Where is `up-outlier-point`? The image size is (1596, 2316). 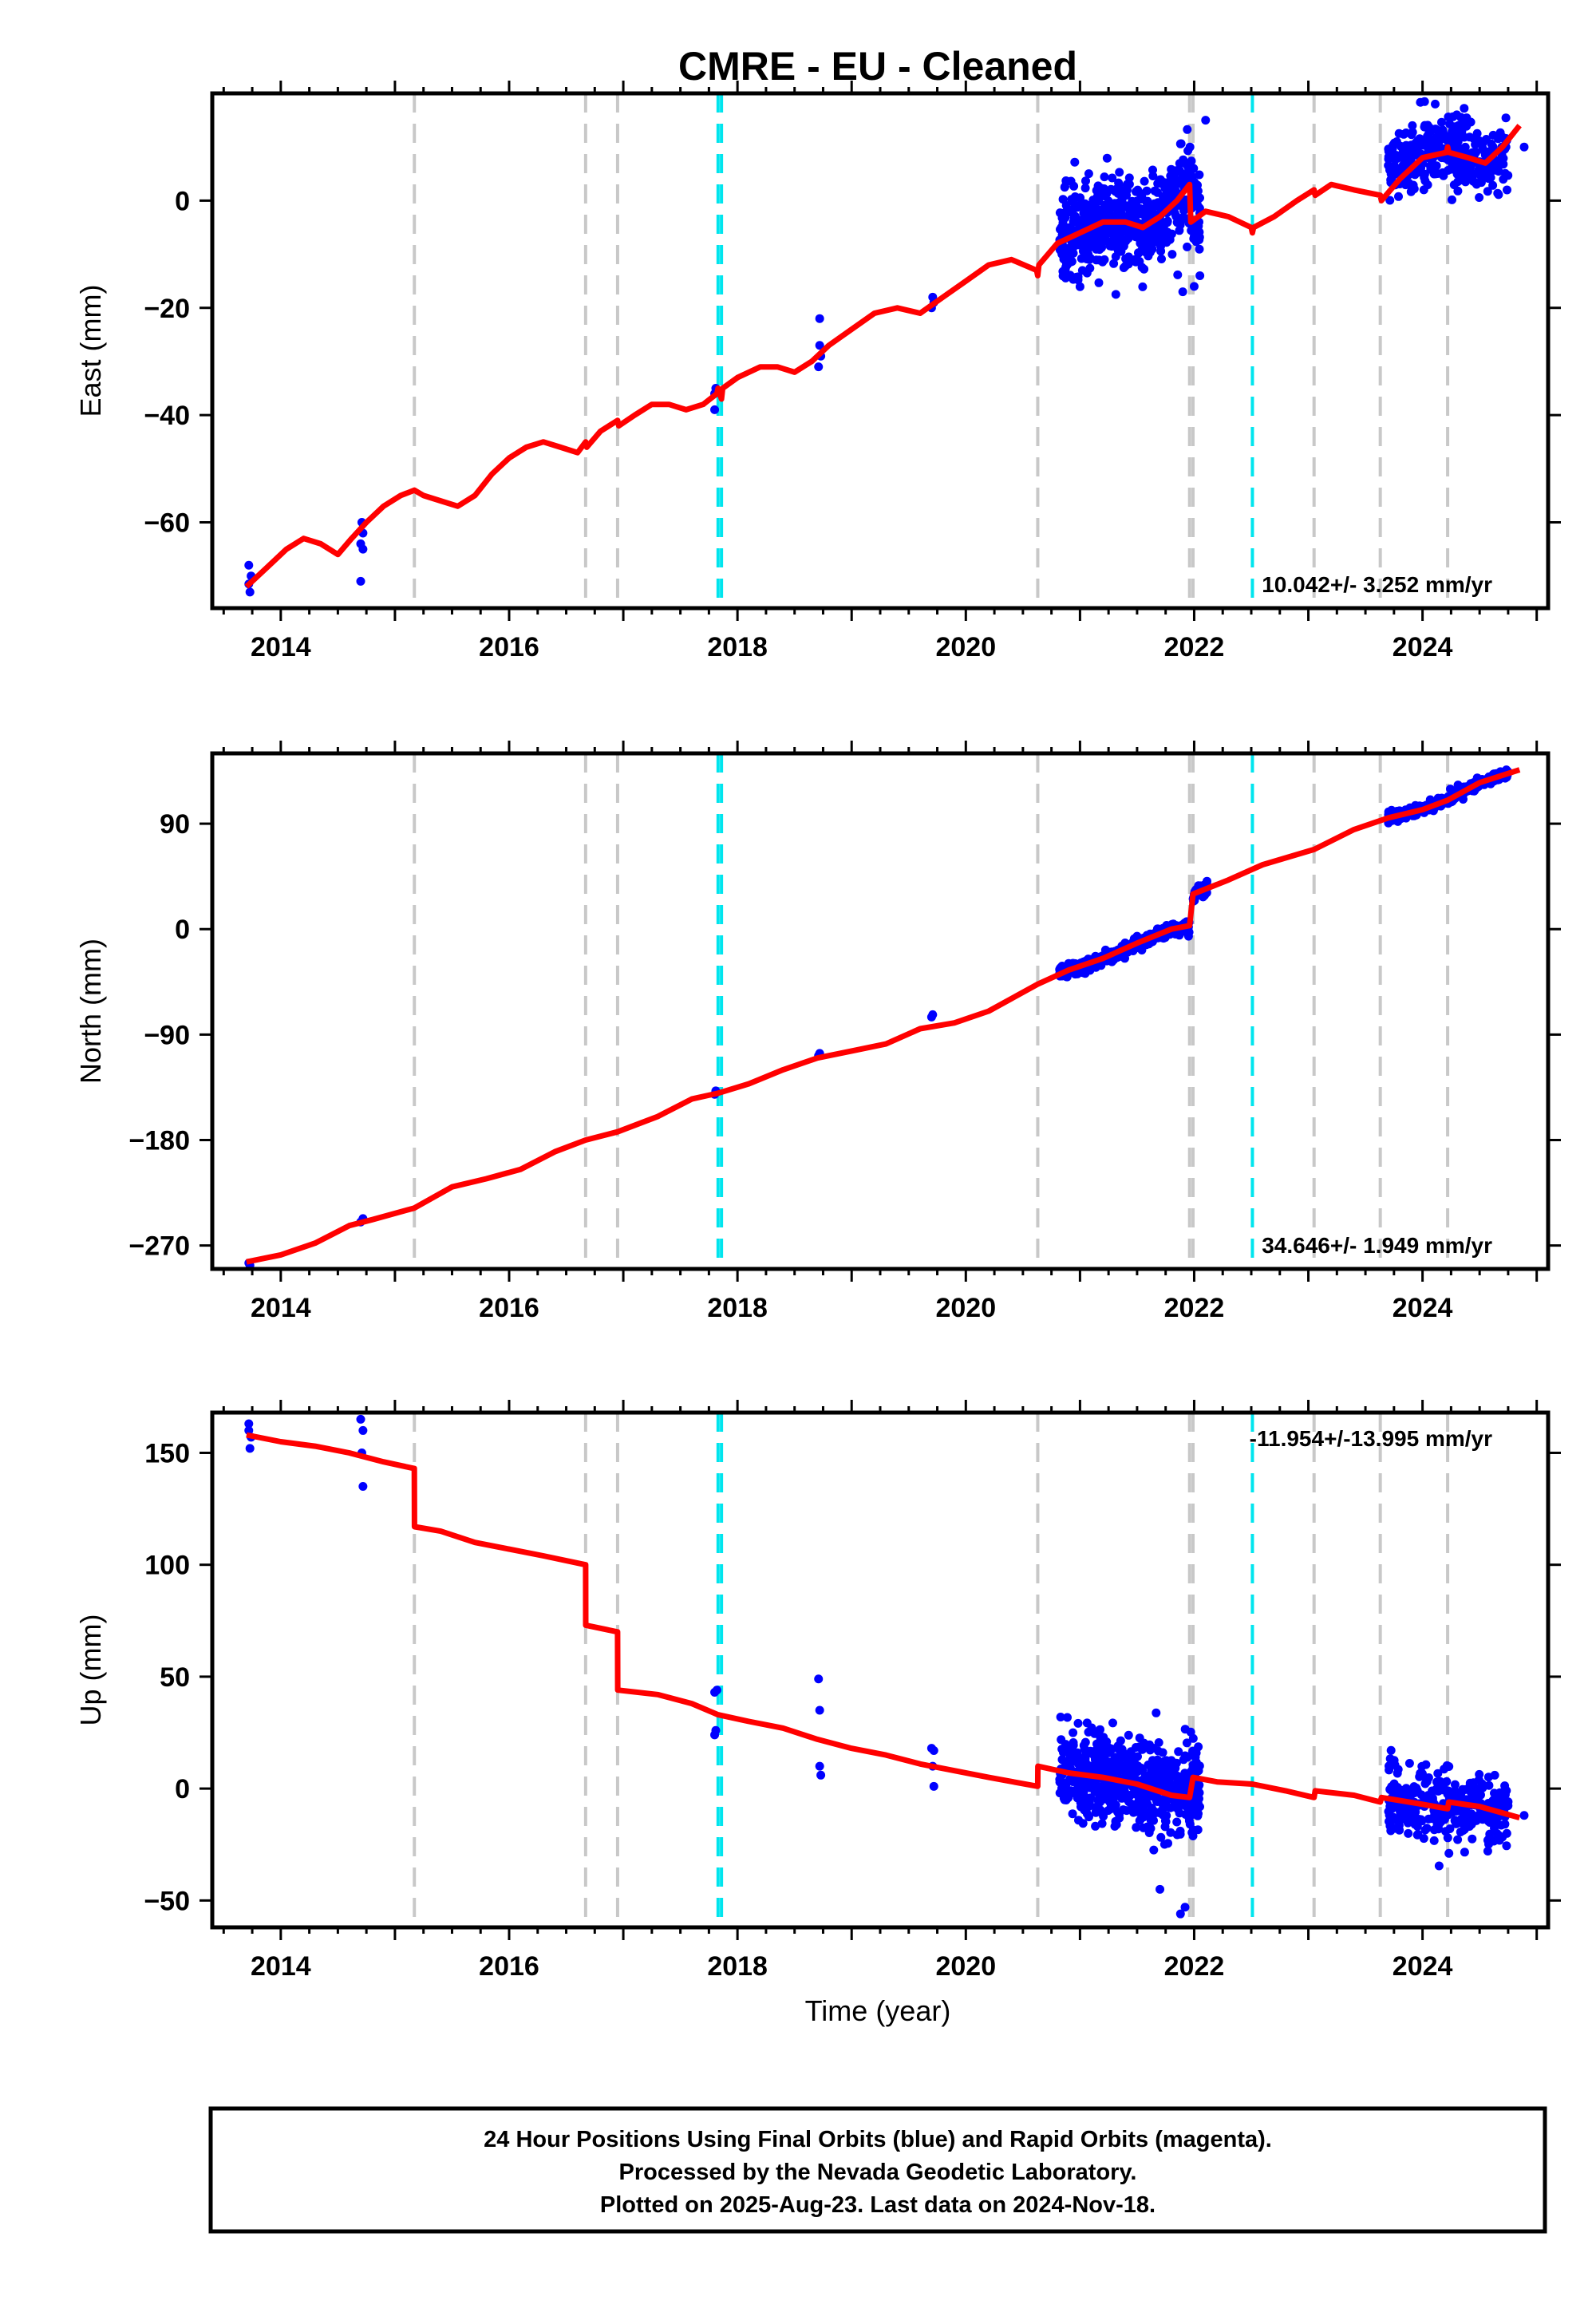 up-outlier-point is located at coordinates (1180, 1914).